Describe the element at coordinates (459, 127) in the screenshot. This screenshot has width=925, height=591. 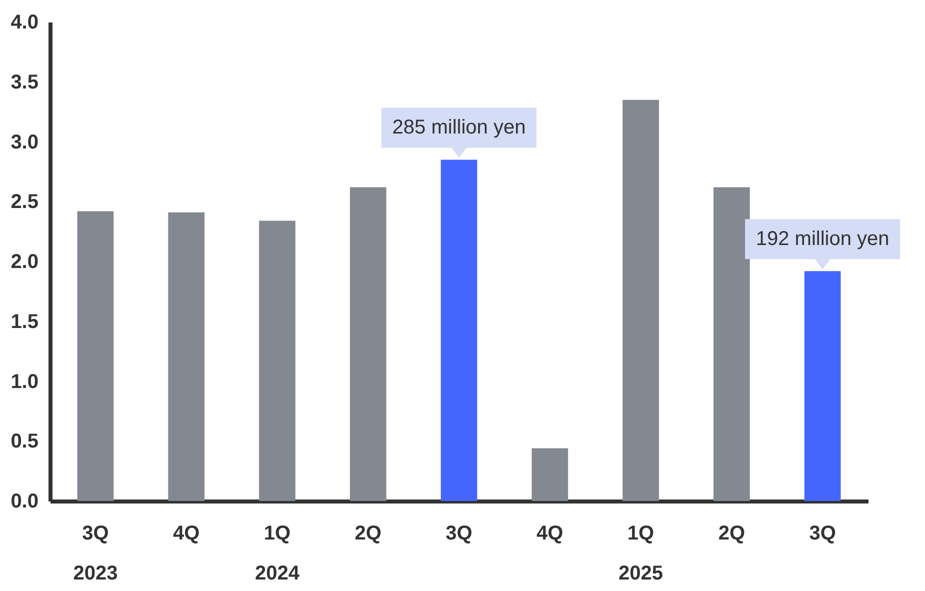
I see `annotation: 285 million yen` at that location.